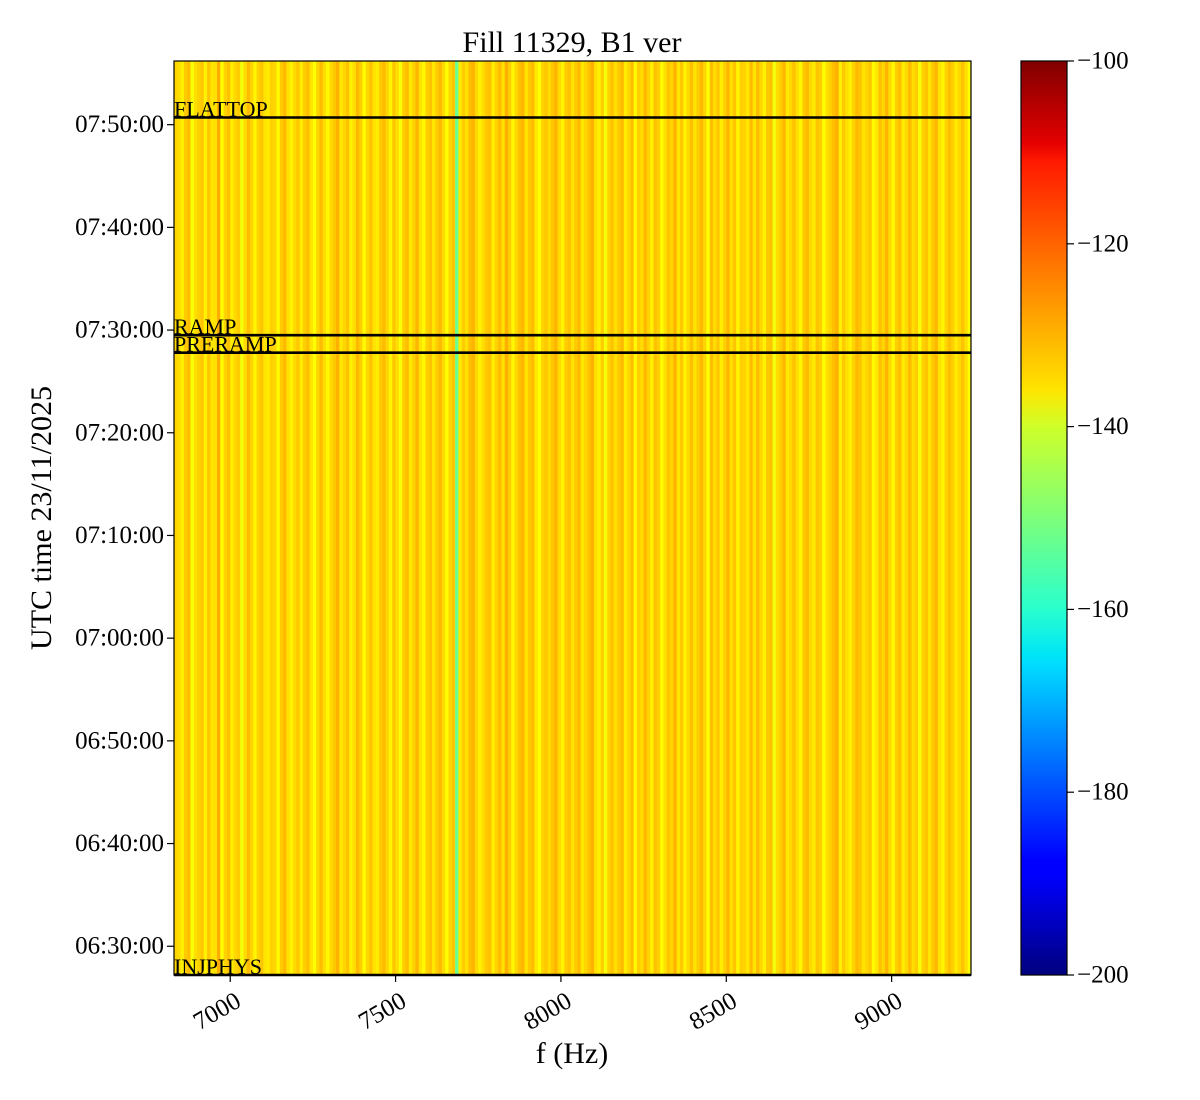 This screenshot has width=1200, height=1100. I want to click on x-axis-title: f (Hz), so click(572, 1053).